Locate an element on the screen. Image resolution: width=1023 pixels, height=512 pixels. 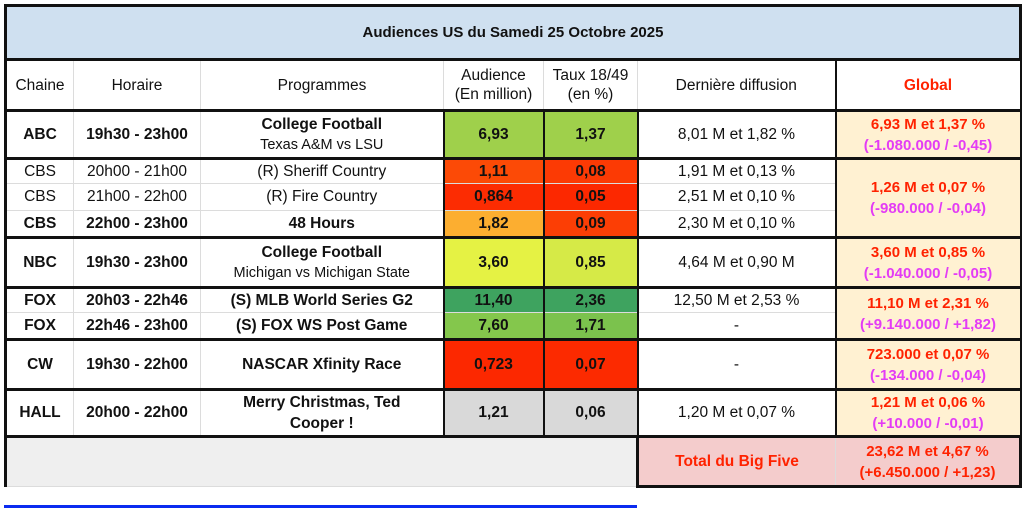
cell-chaine: ABC is located at coordinates (39, 134).